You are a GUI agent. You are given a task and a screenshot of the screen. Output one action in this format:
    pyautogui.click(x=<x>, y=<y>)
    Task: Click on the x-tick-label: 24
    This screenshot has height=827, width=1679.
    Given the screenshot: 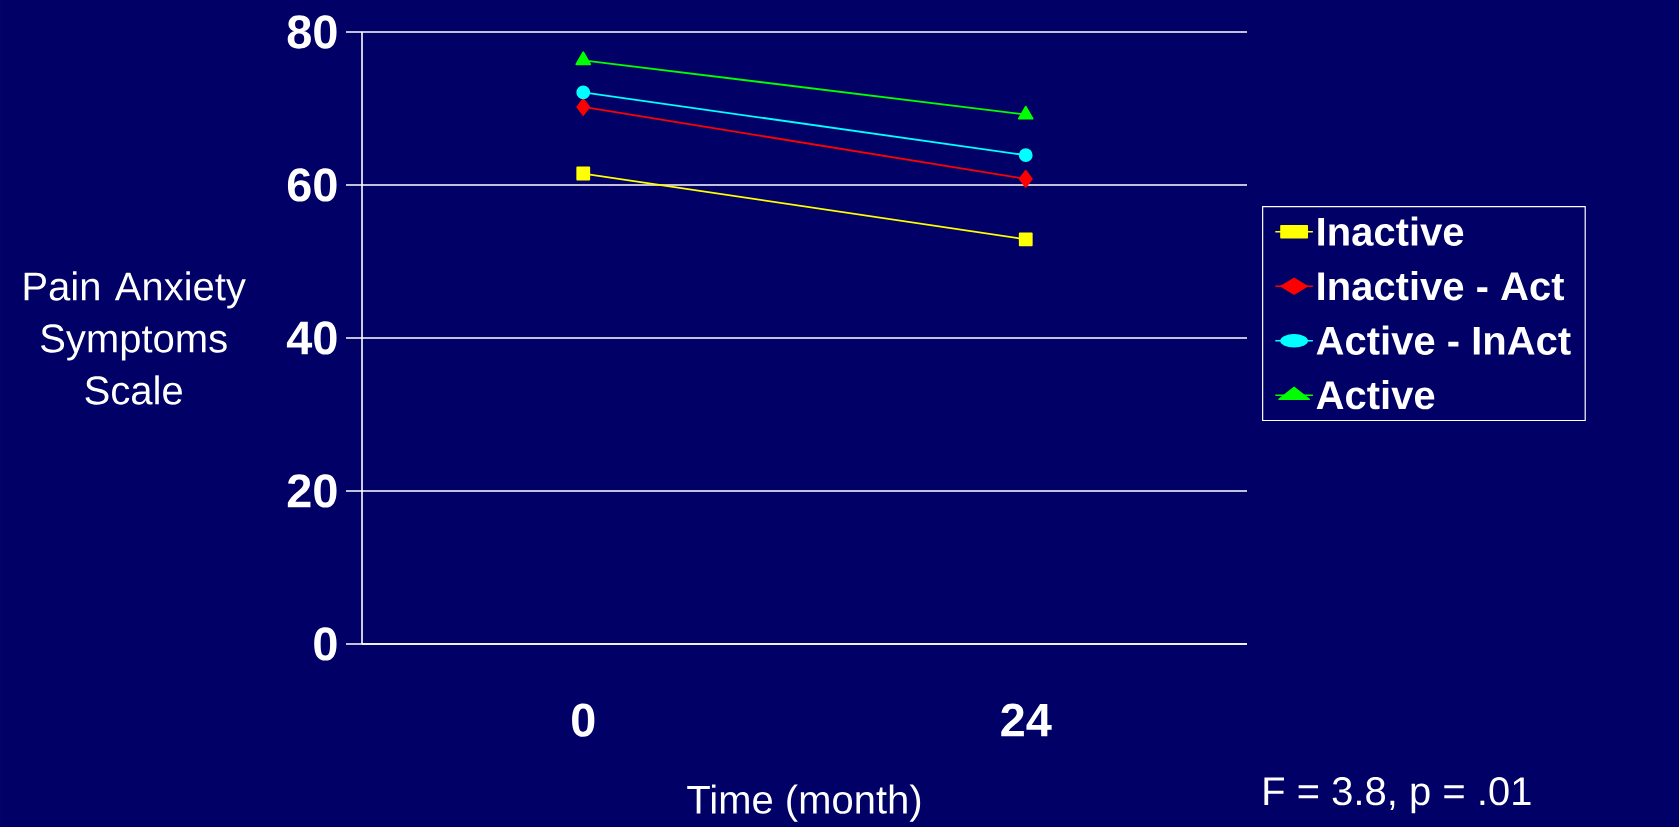 What is the action you would take?
    pyautogui.click(x=1026, y=720)
    